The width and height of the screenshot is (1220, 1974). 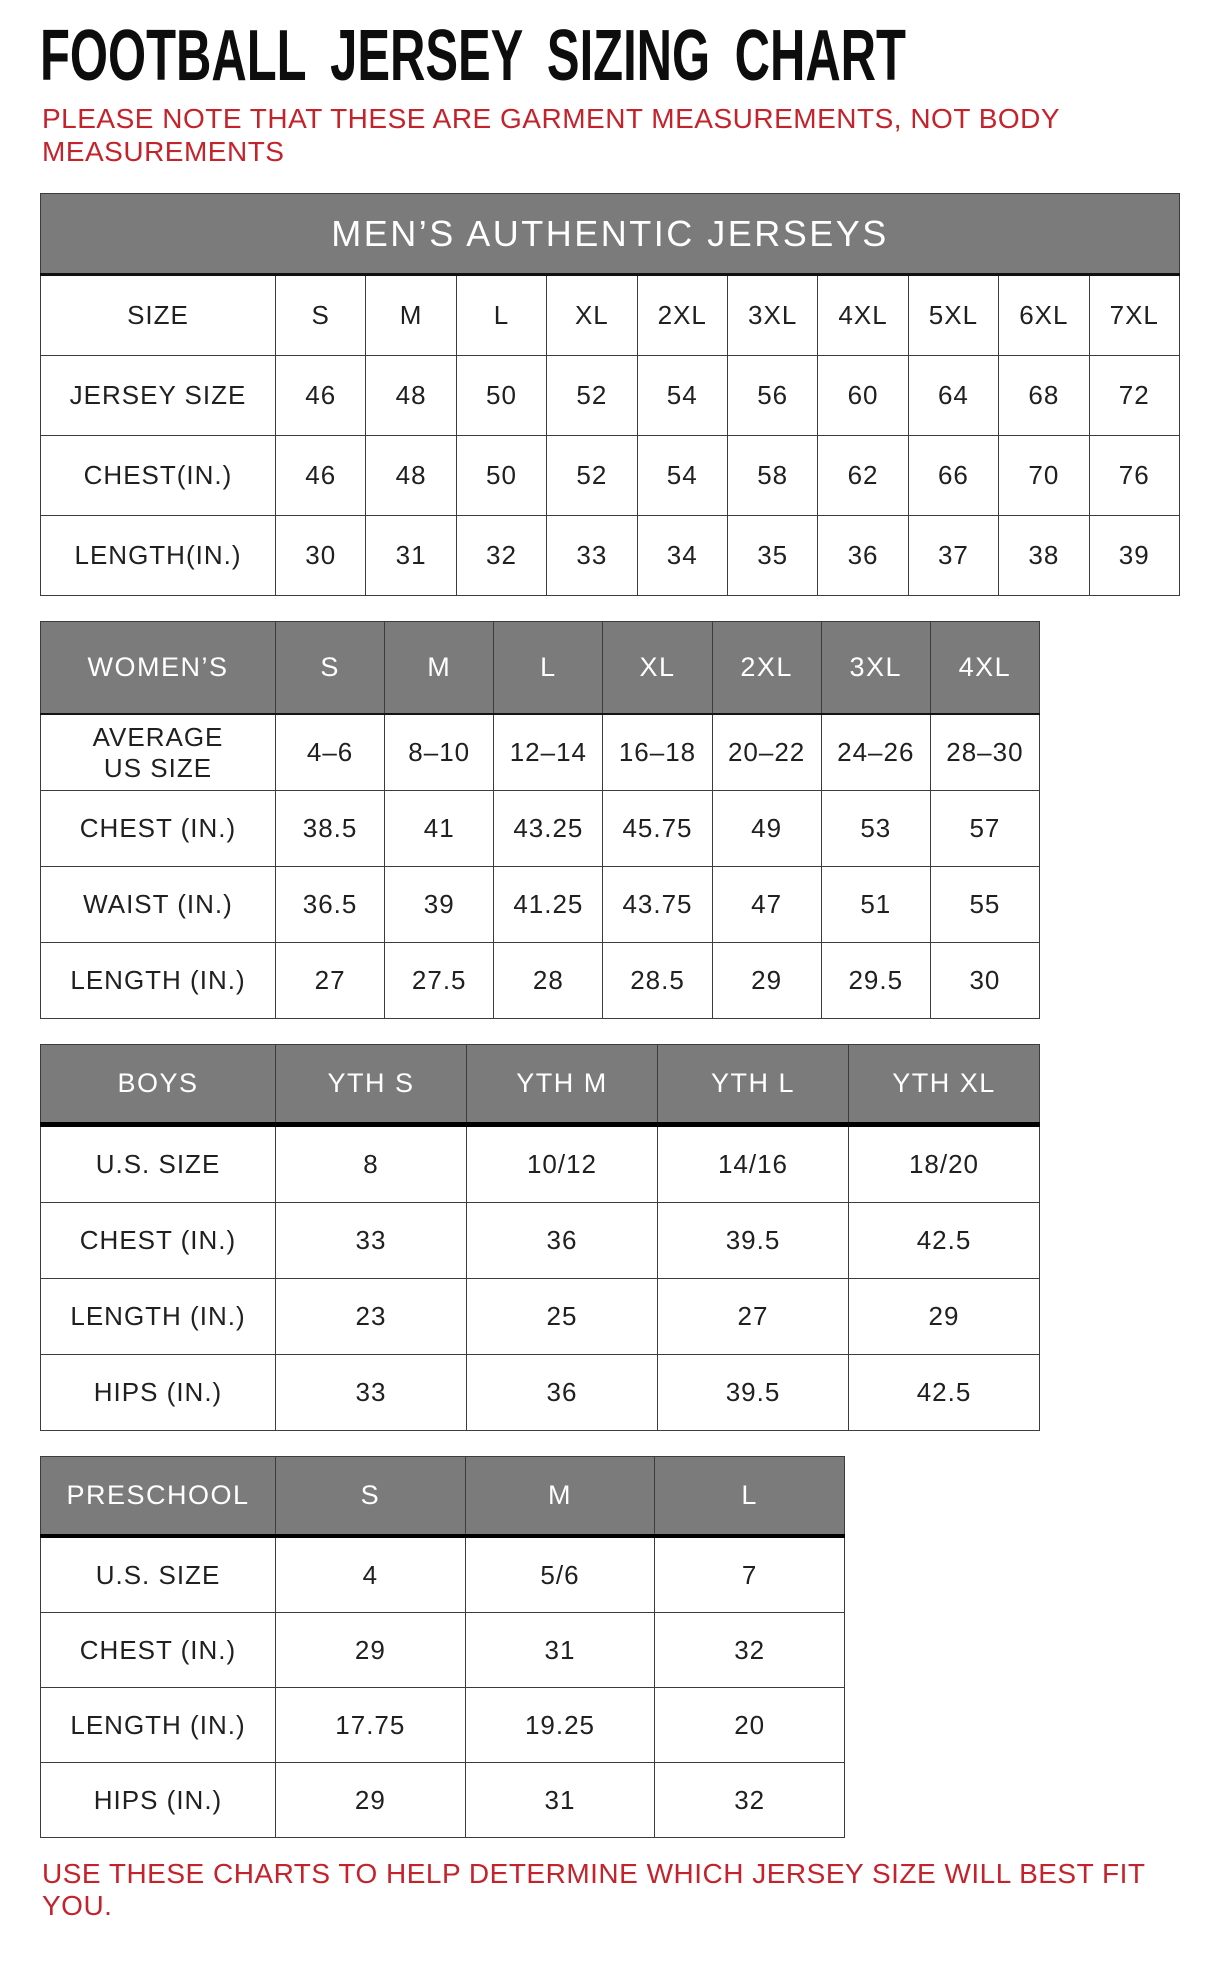 I want to click on table-row: CHEST (IN.) 33 36 39.5 42.5, so click(x=540, y=1240).